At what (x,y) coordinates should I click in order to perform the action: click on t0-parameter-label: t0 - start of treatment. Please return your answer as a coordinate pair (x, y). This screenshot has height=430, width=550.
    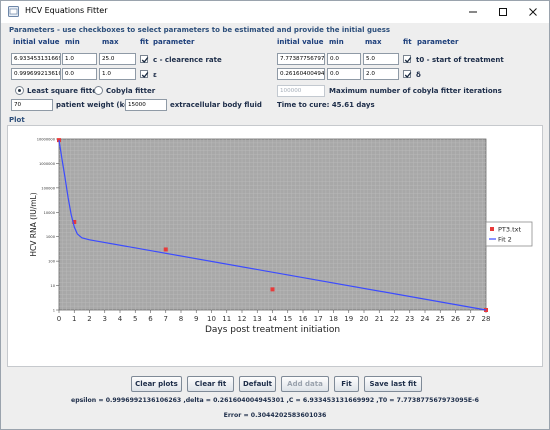
    Looking at the image, I should click on (460, 60).